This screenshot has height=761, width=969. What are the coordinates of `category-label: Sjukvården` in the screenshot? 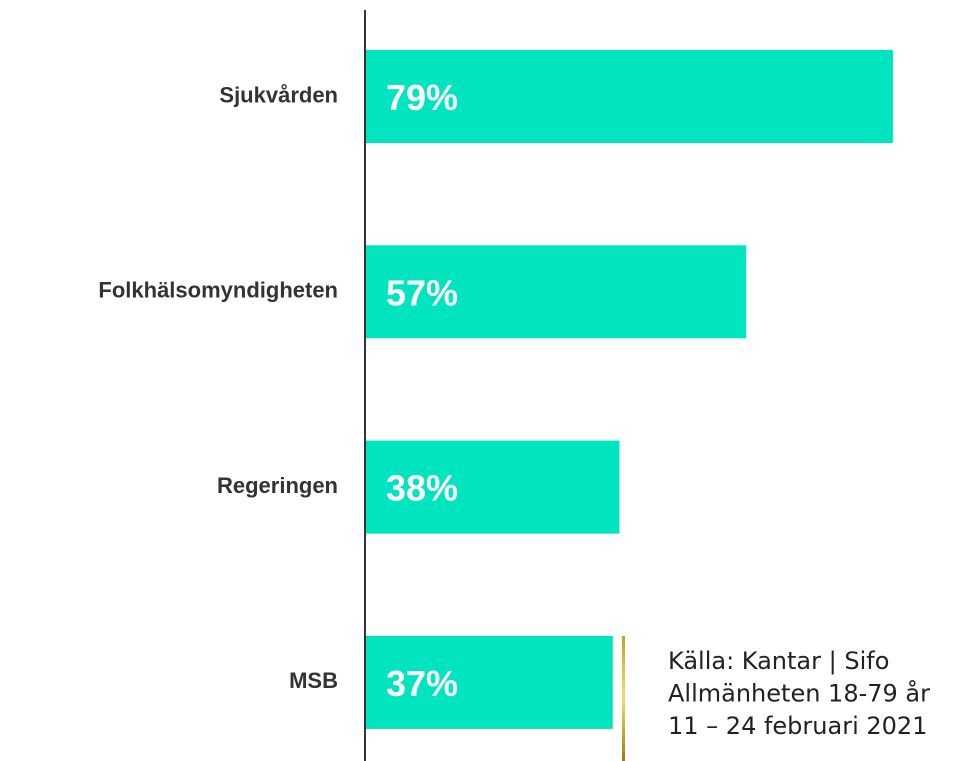 It's located at (278, 94).